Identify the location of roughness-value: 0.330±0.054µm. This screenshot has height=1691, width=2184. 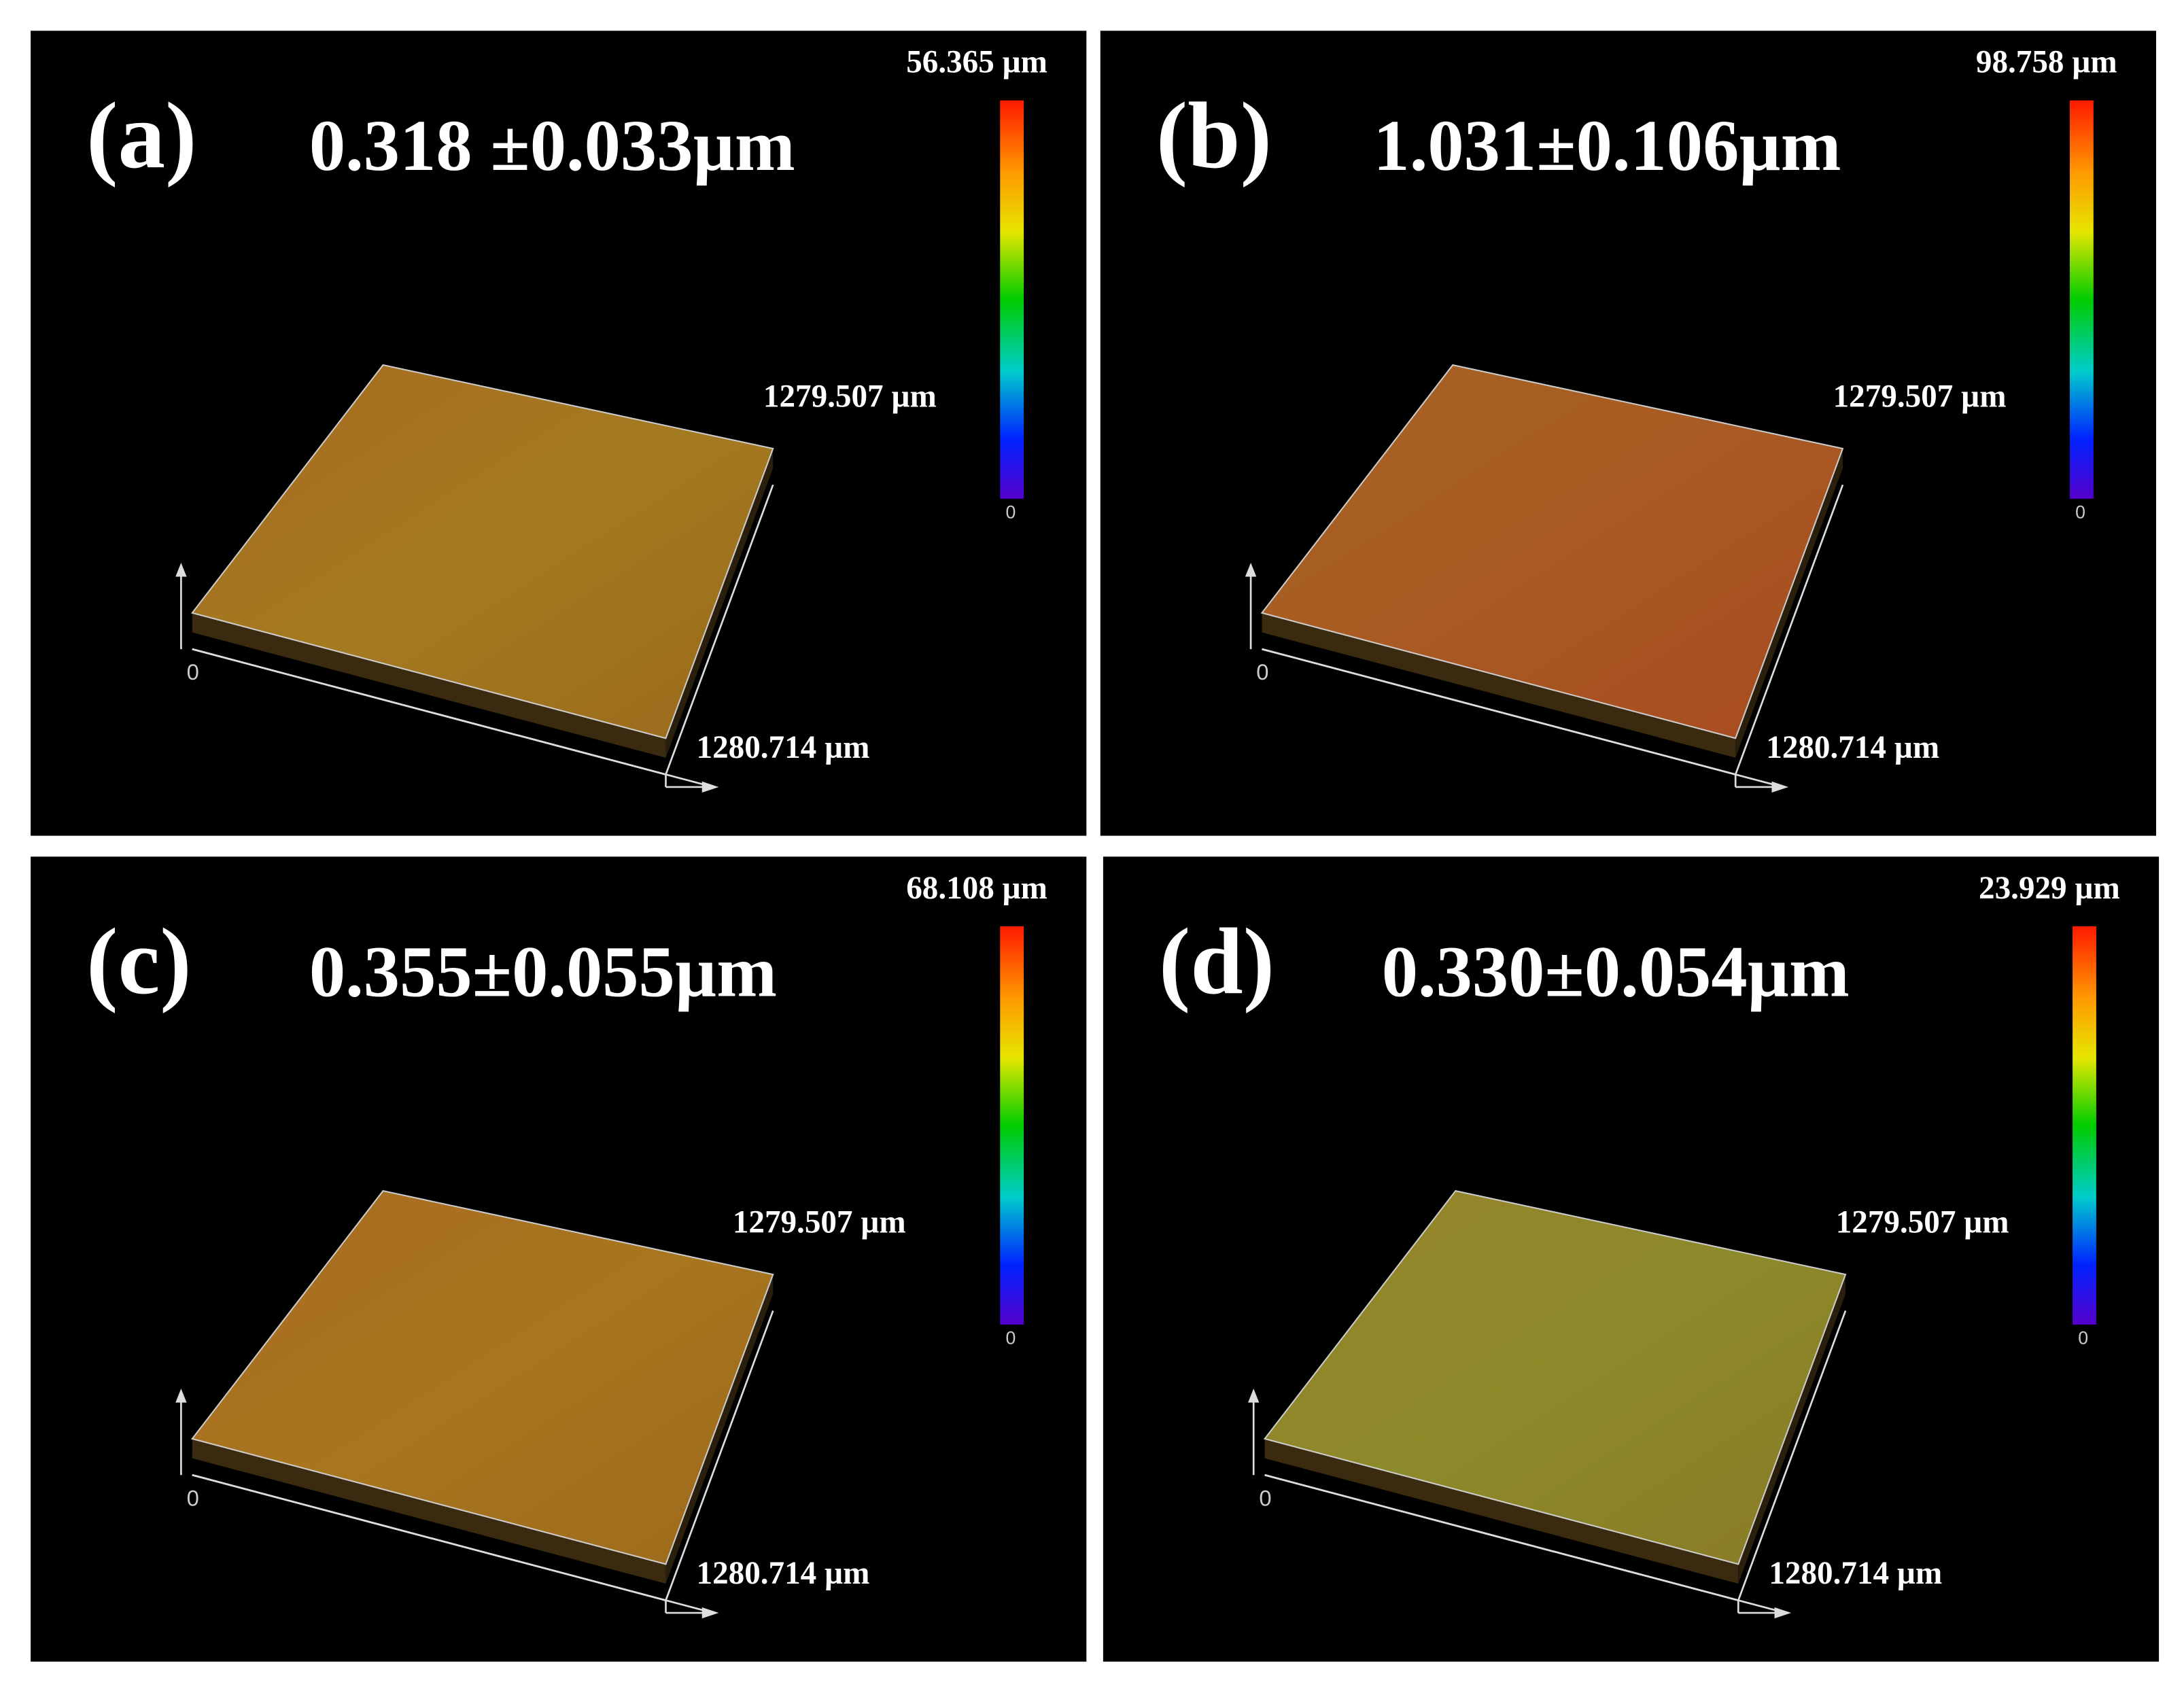
(1616, 972).